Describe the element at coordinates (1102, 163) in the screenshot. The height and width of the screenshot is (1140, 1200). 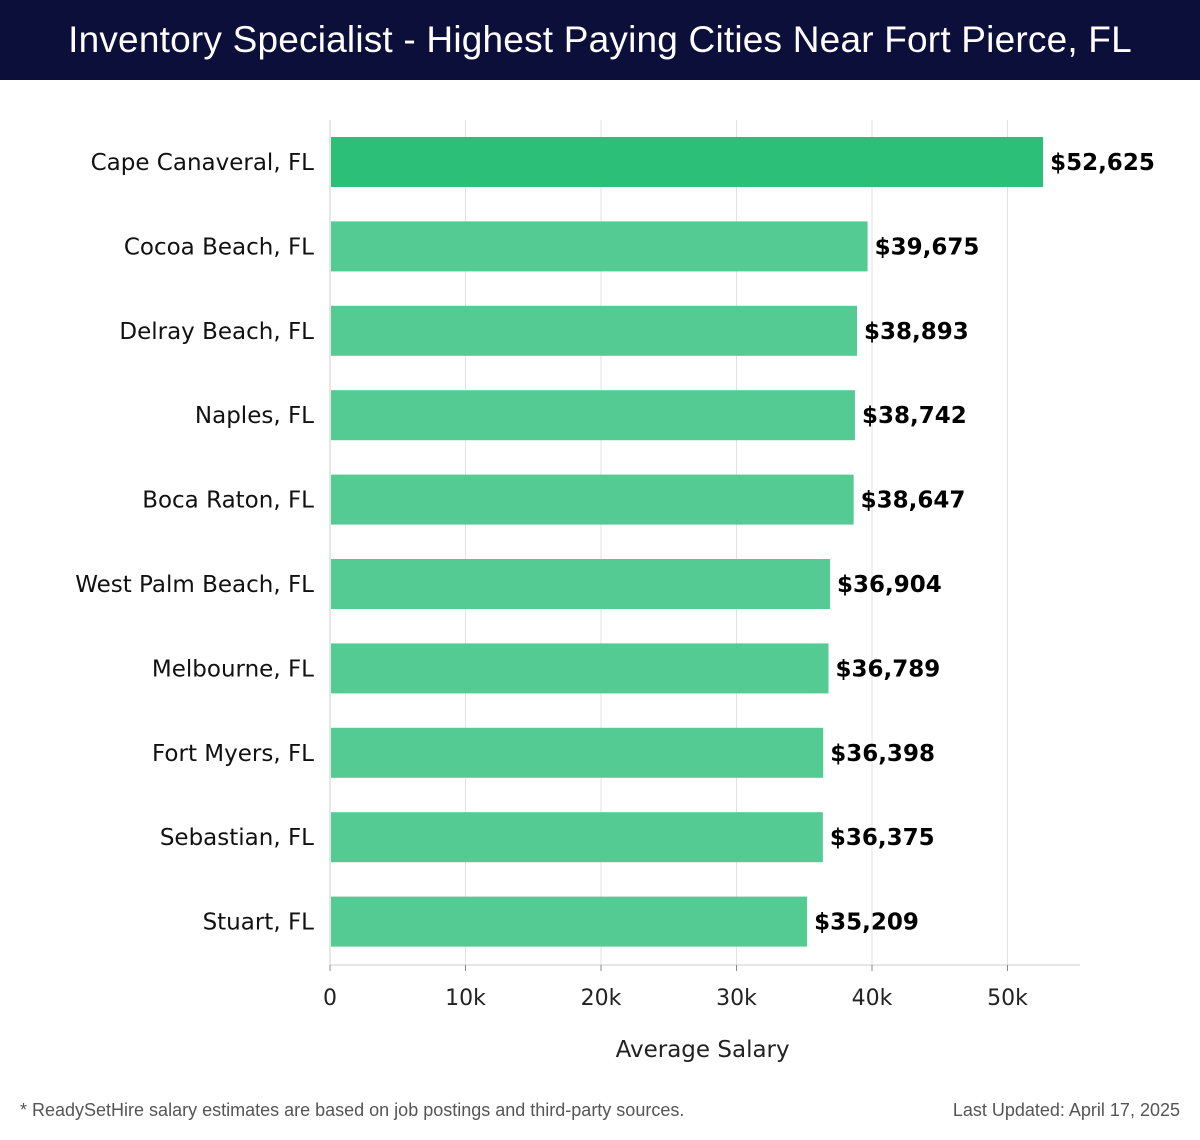
I see `value-label: $52,625` at that location.